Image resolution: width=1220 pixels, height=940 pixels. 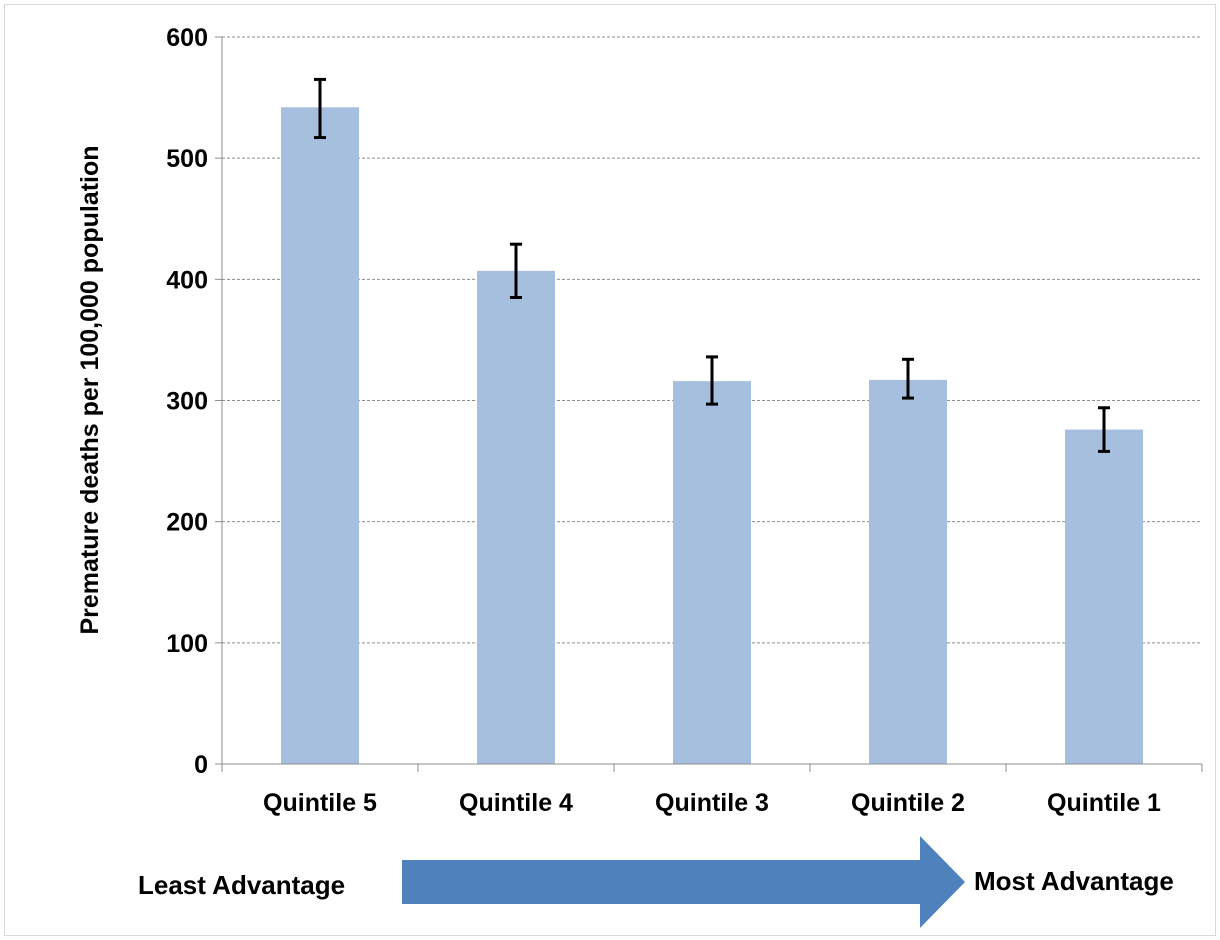 I want to click on x-tick-label-3: Quintile 3, so click(x=712, y=803).